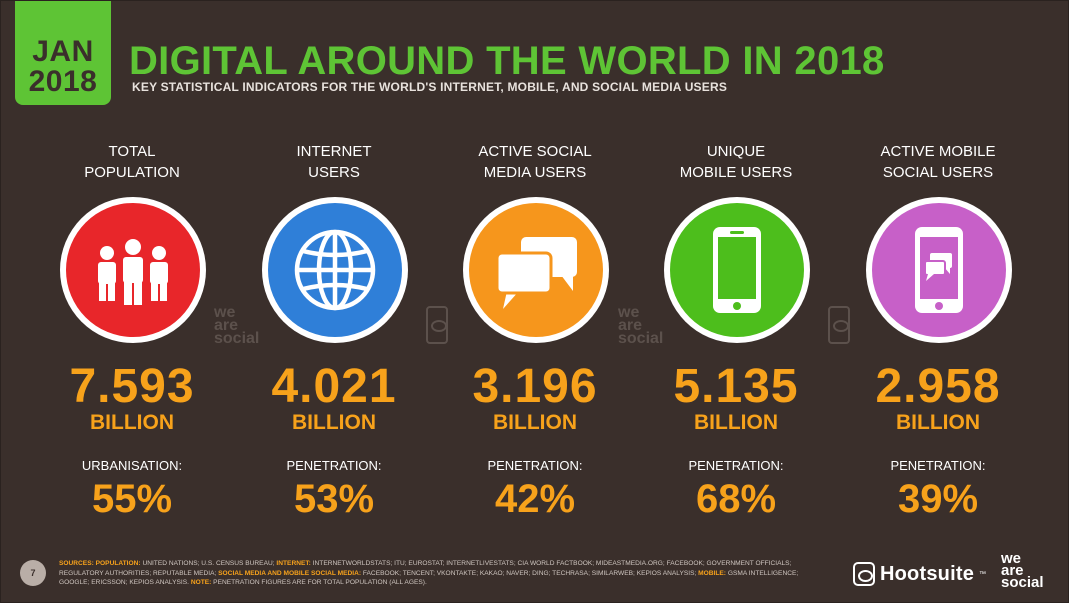 The height and width of the screenshot is (603, 1069). What do you see at coordinates (63, 81) in the screenshot?
I see `date-year: 2018` at bounding box center [63, 81].